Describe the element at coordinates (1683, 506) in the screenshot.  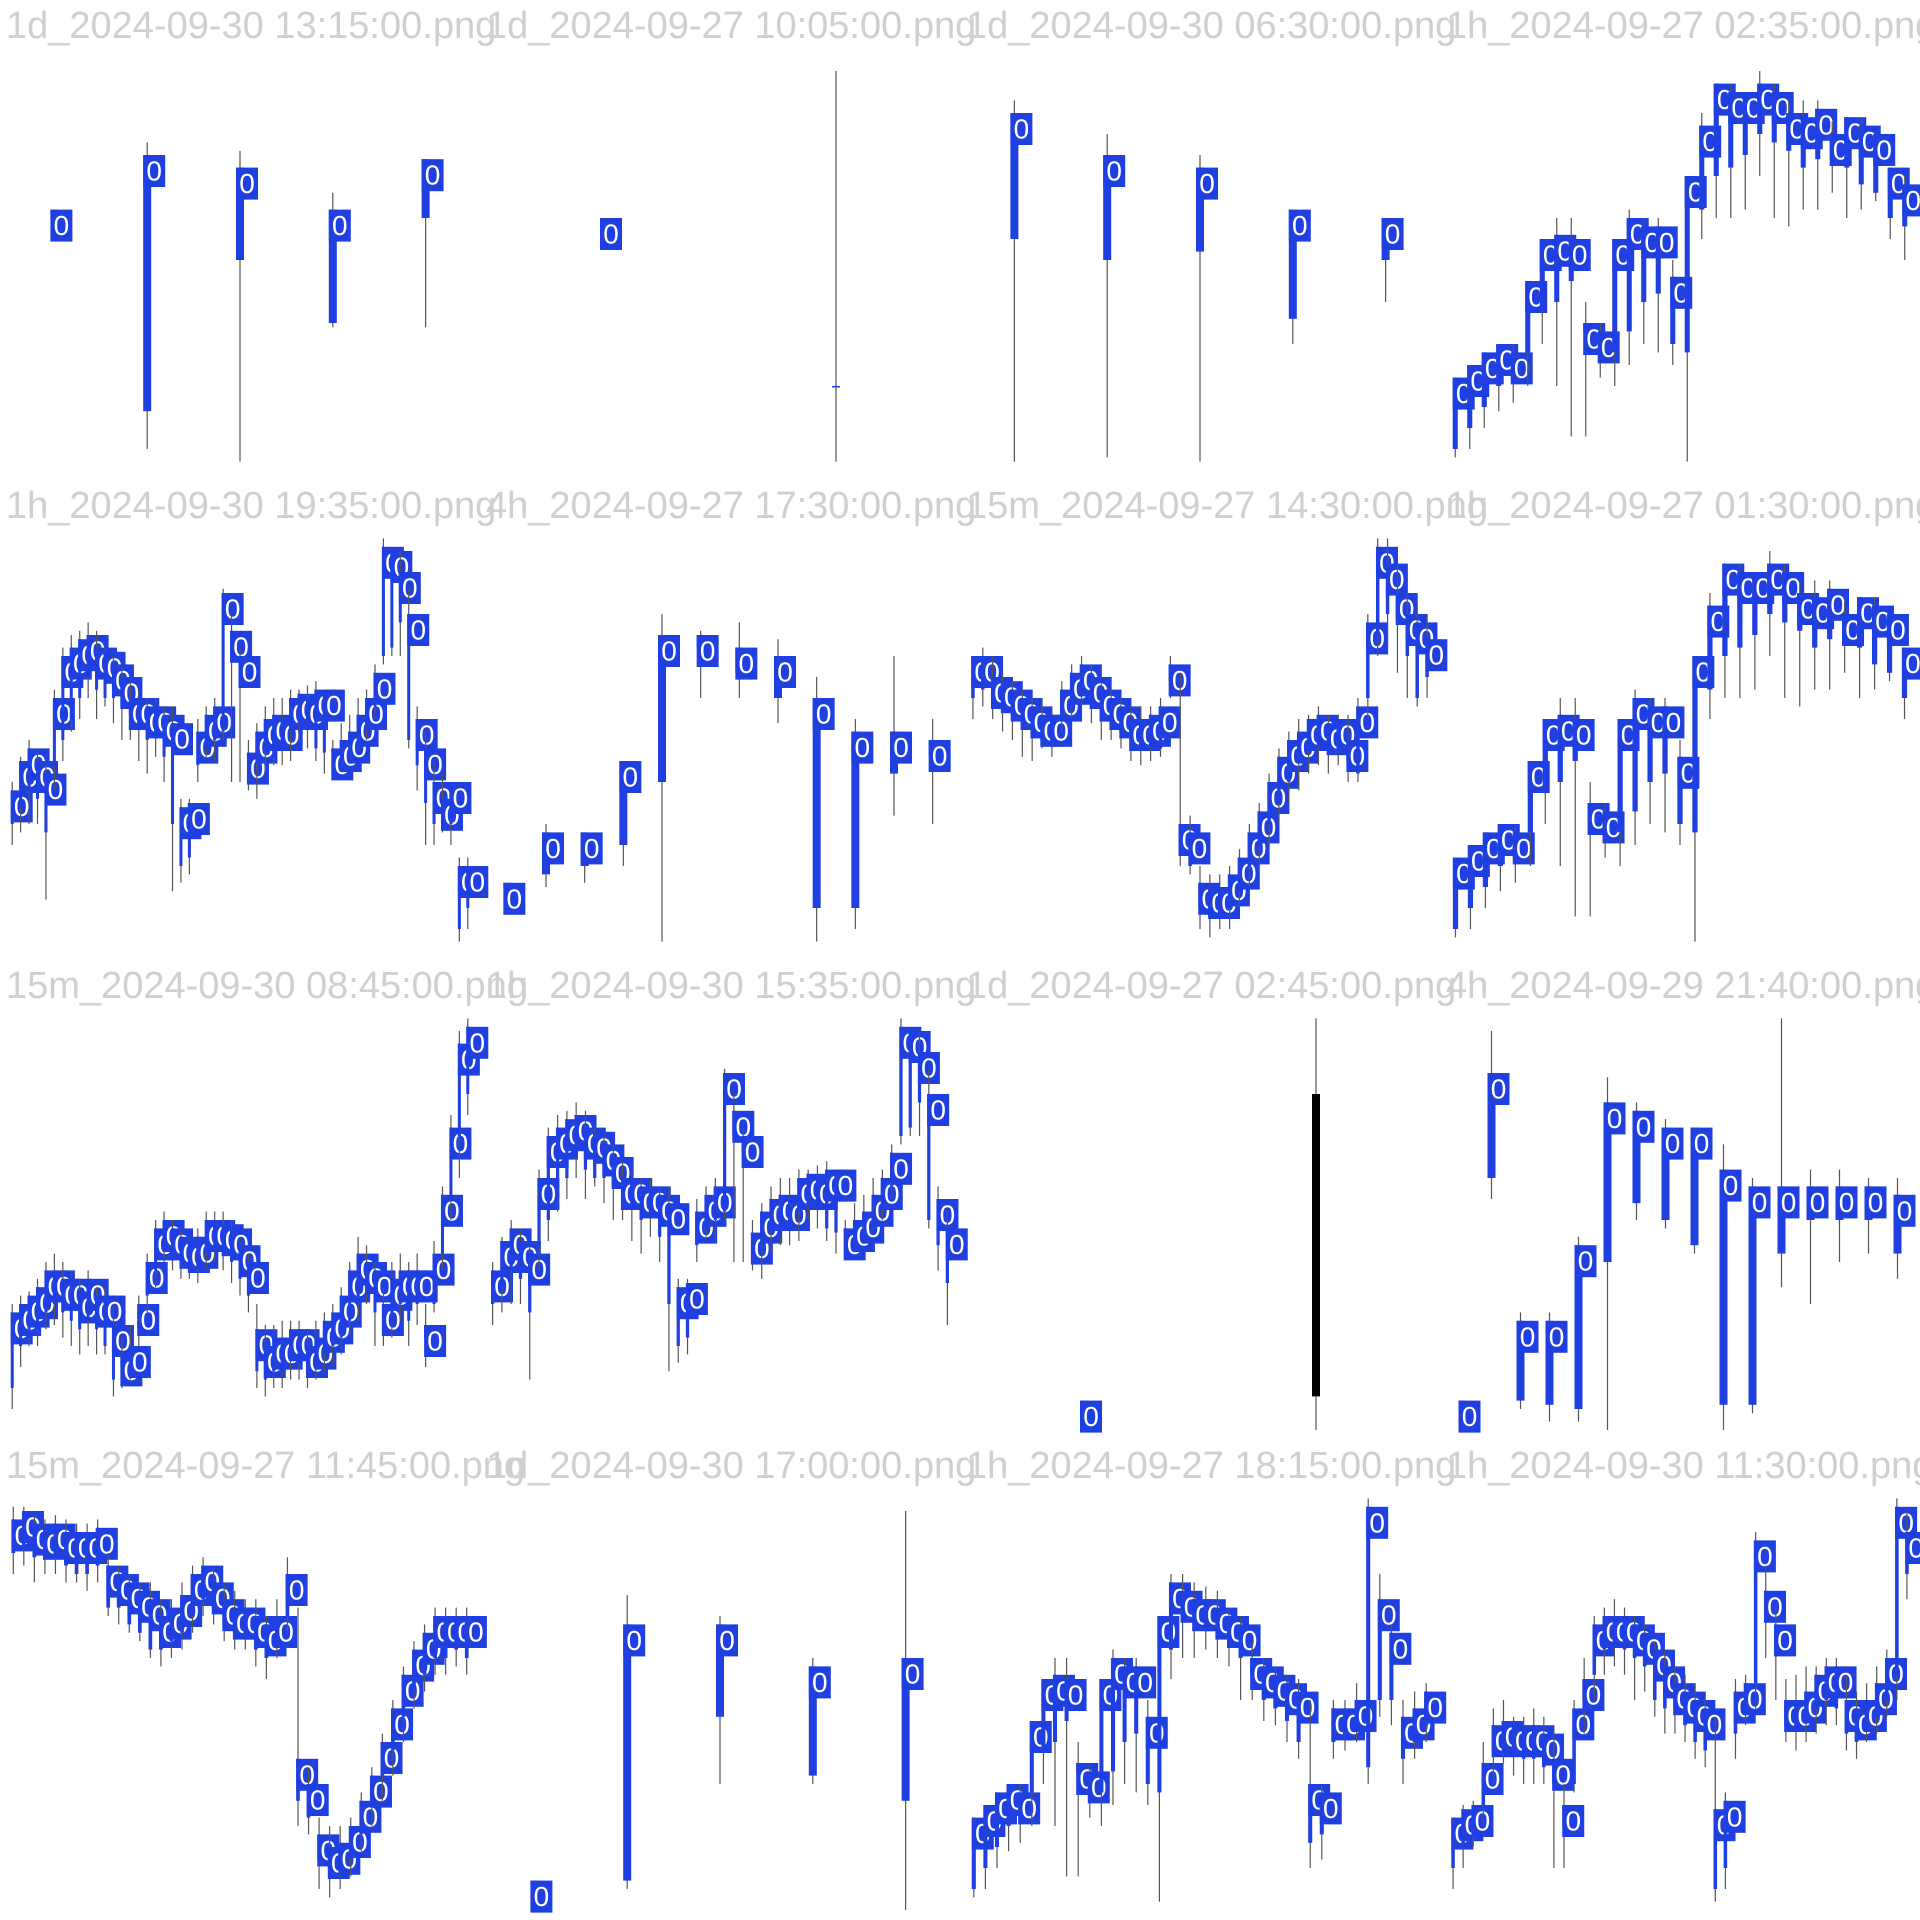
I see `panel-title: 1h_2024-09-27 01:30:00.png` at that location.